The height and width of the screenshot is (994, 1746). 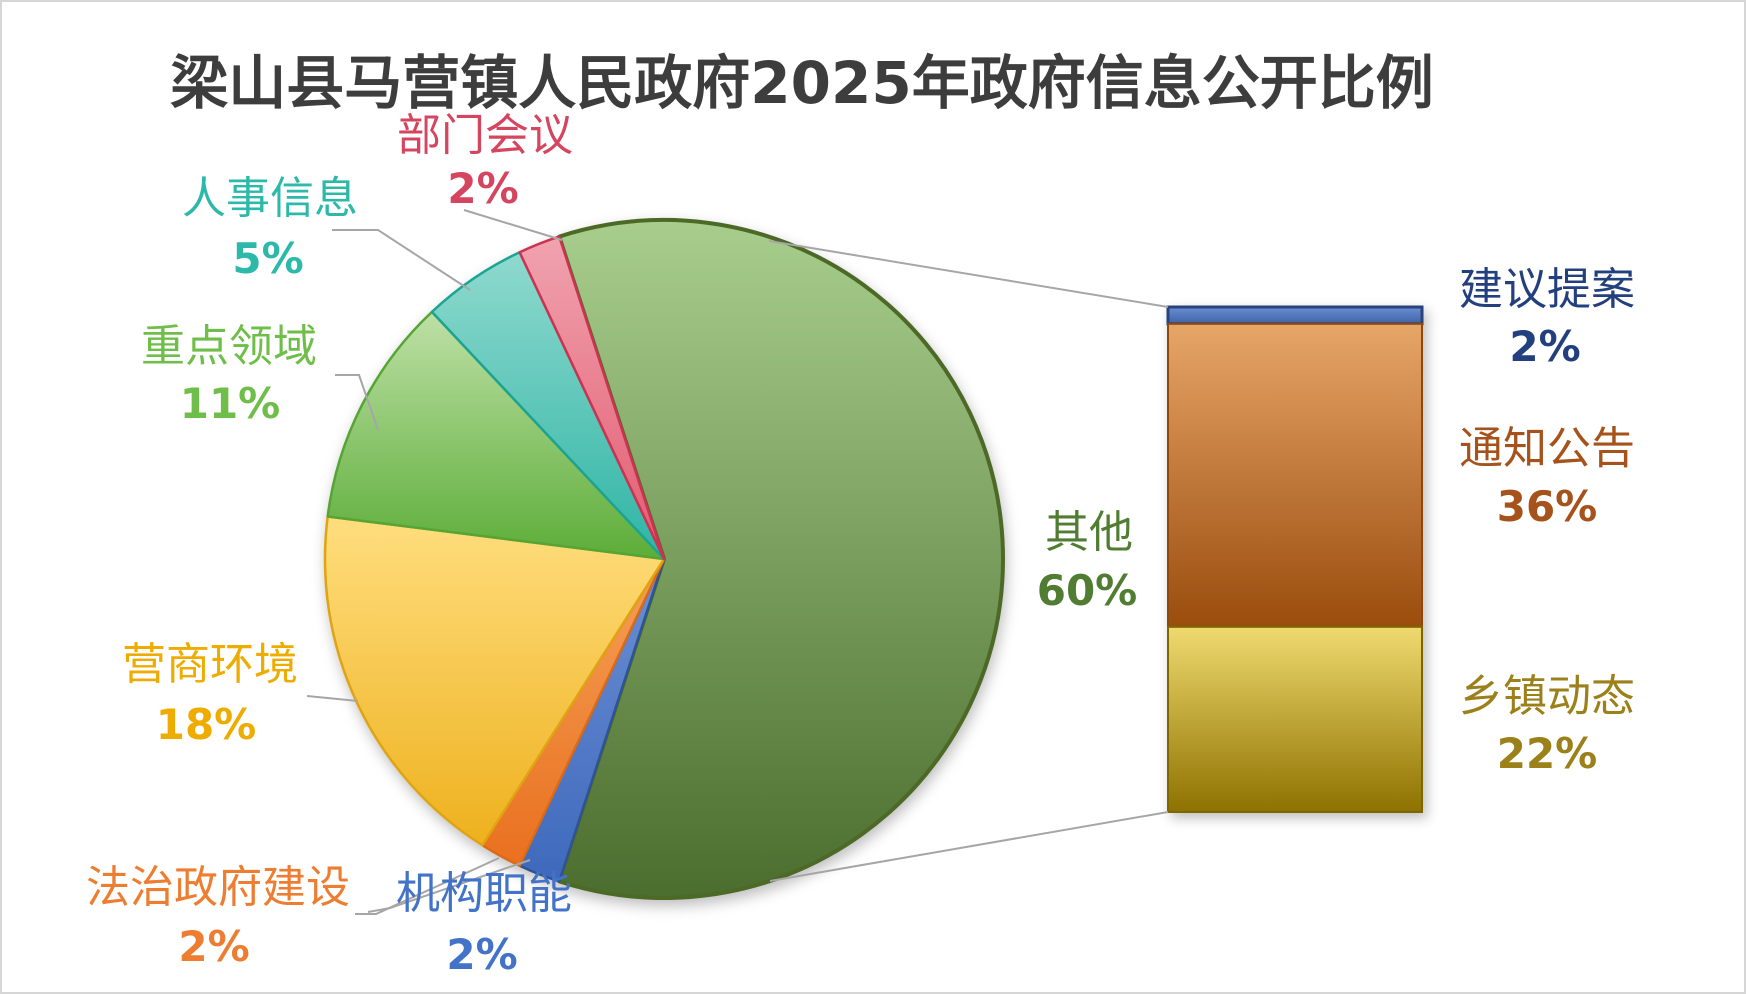 I want to click on bar-label-township-news: 乡镇动态, so click(x=1547, y=696).